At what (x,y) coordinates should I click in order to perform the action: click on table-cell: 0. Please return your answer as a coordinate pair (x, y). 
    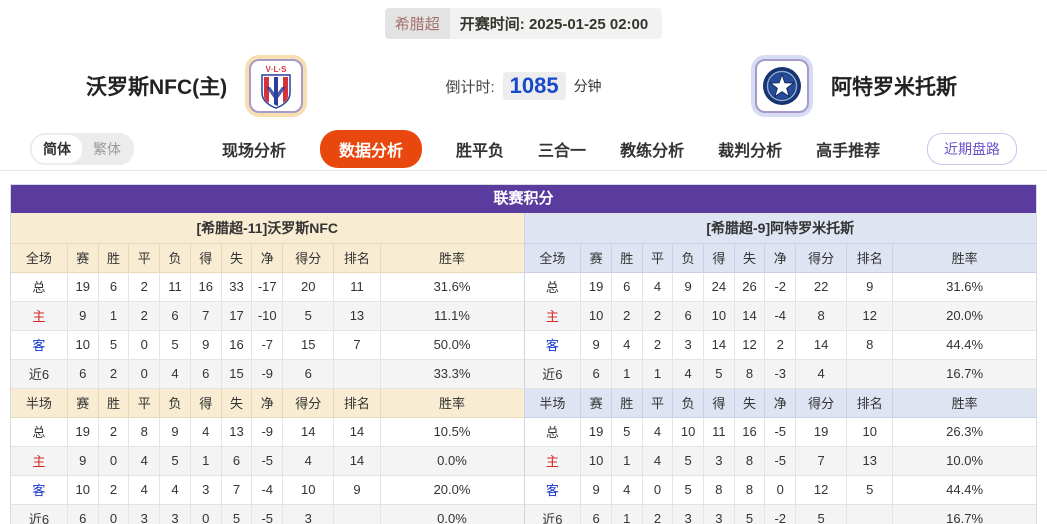
    Looking at the image, I should click on (780, 489).